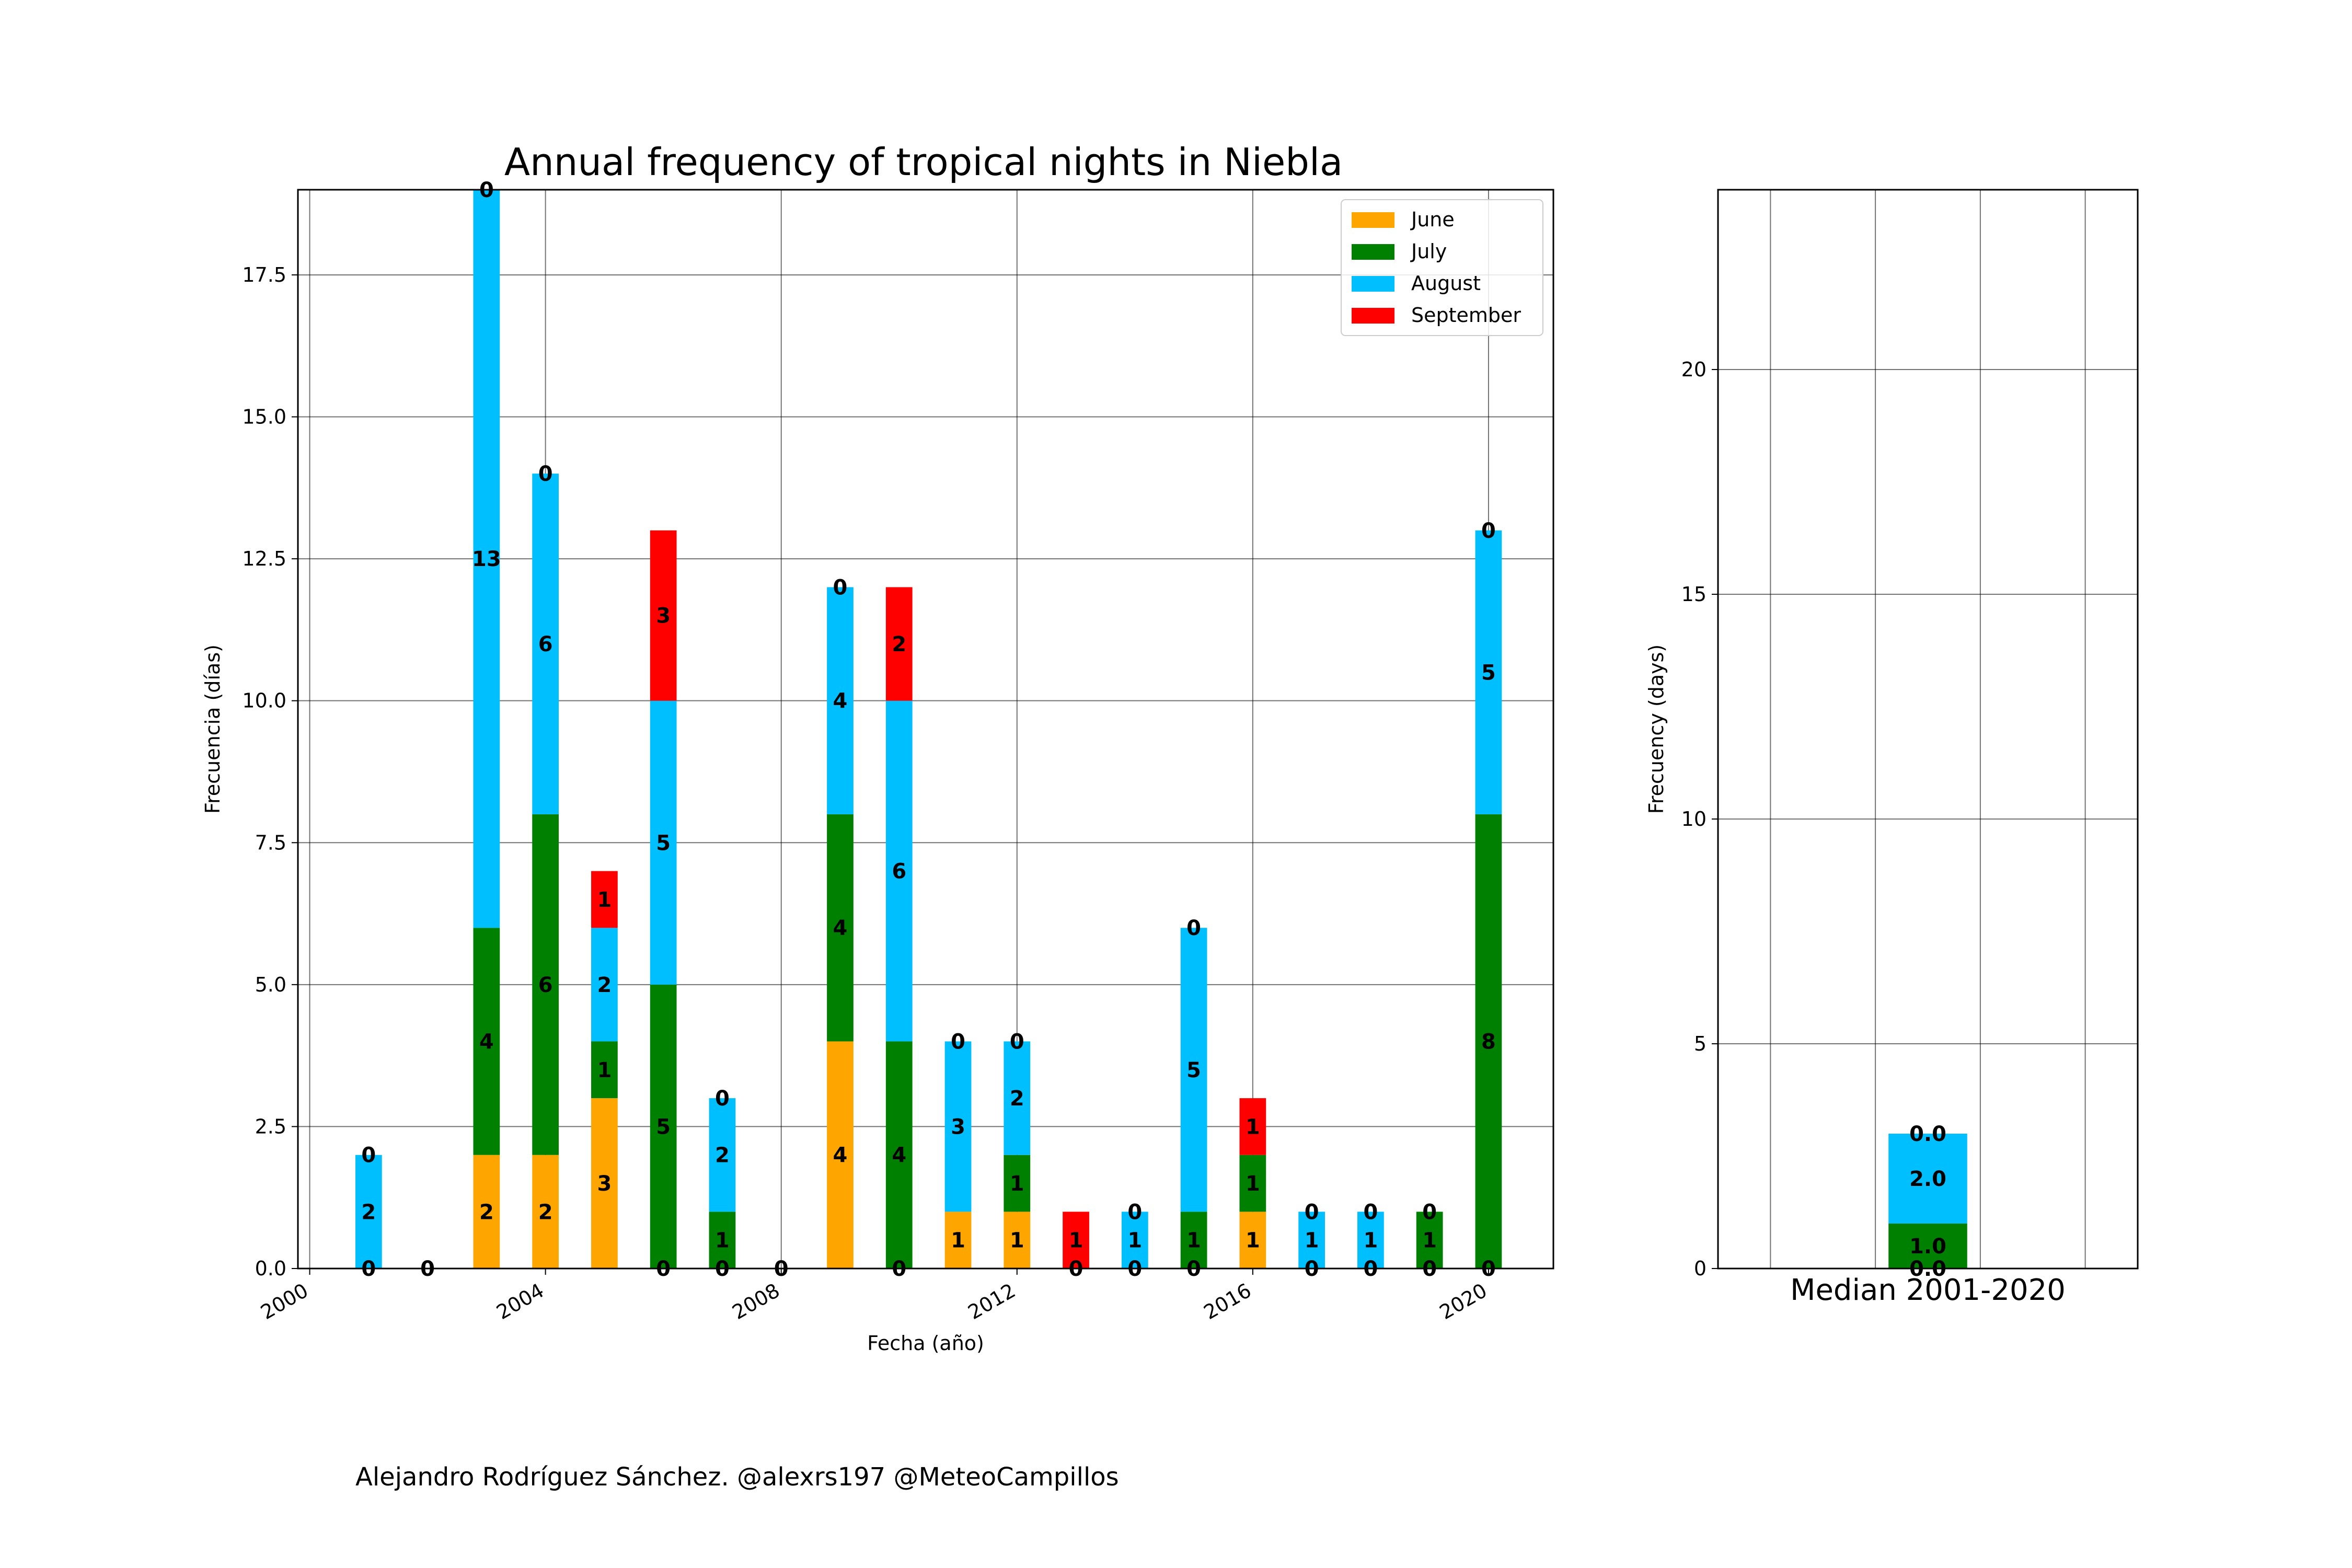 This screenshot has height=1568, width=2352. Describe the element at coordinates (1373, 284) in the screenshot. I see `legend-swatch-august` at that location.